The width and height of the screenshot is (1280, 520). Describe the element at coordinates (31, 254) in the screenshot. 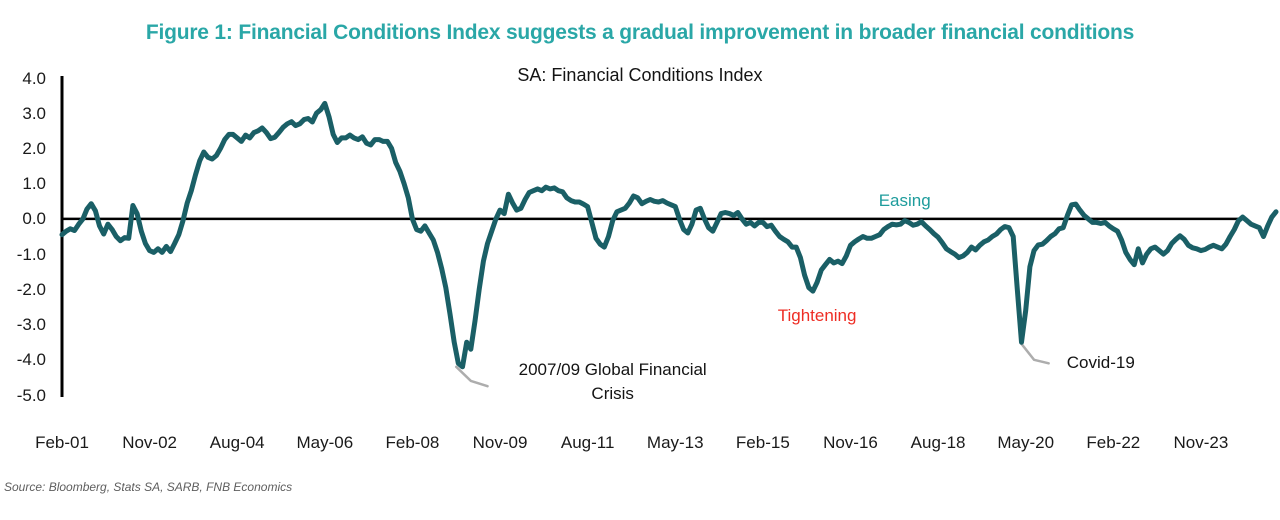

I see `y-tick-label: -1.0` at that location.